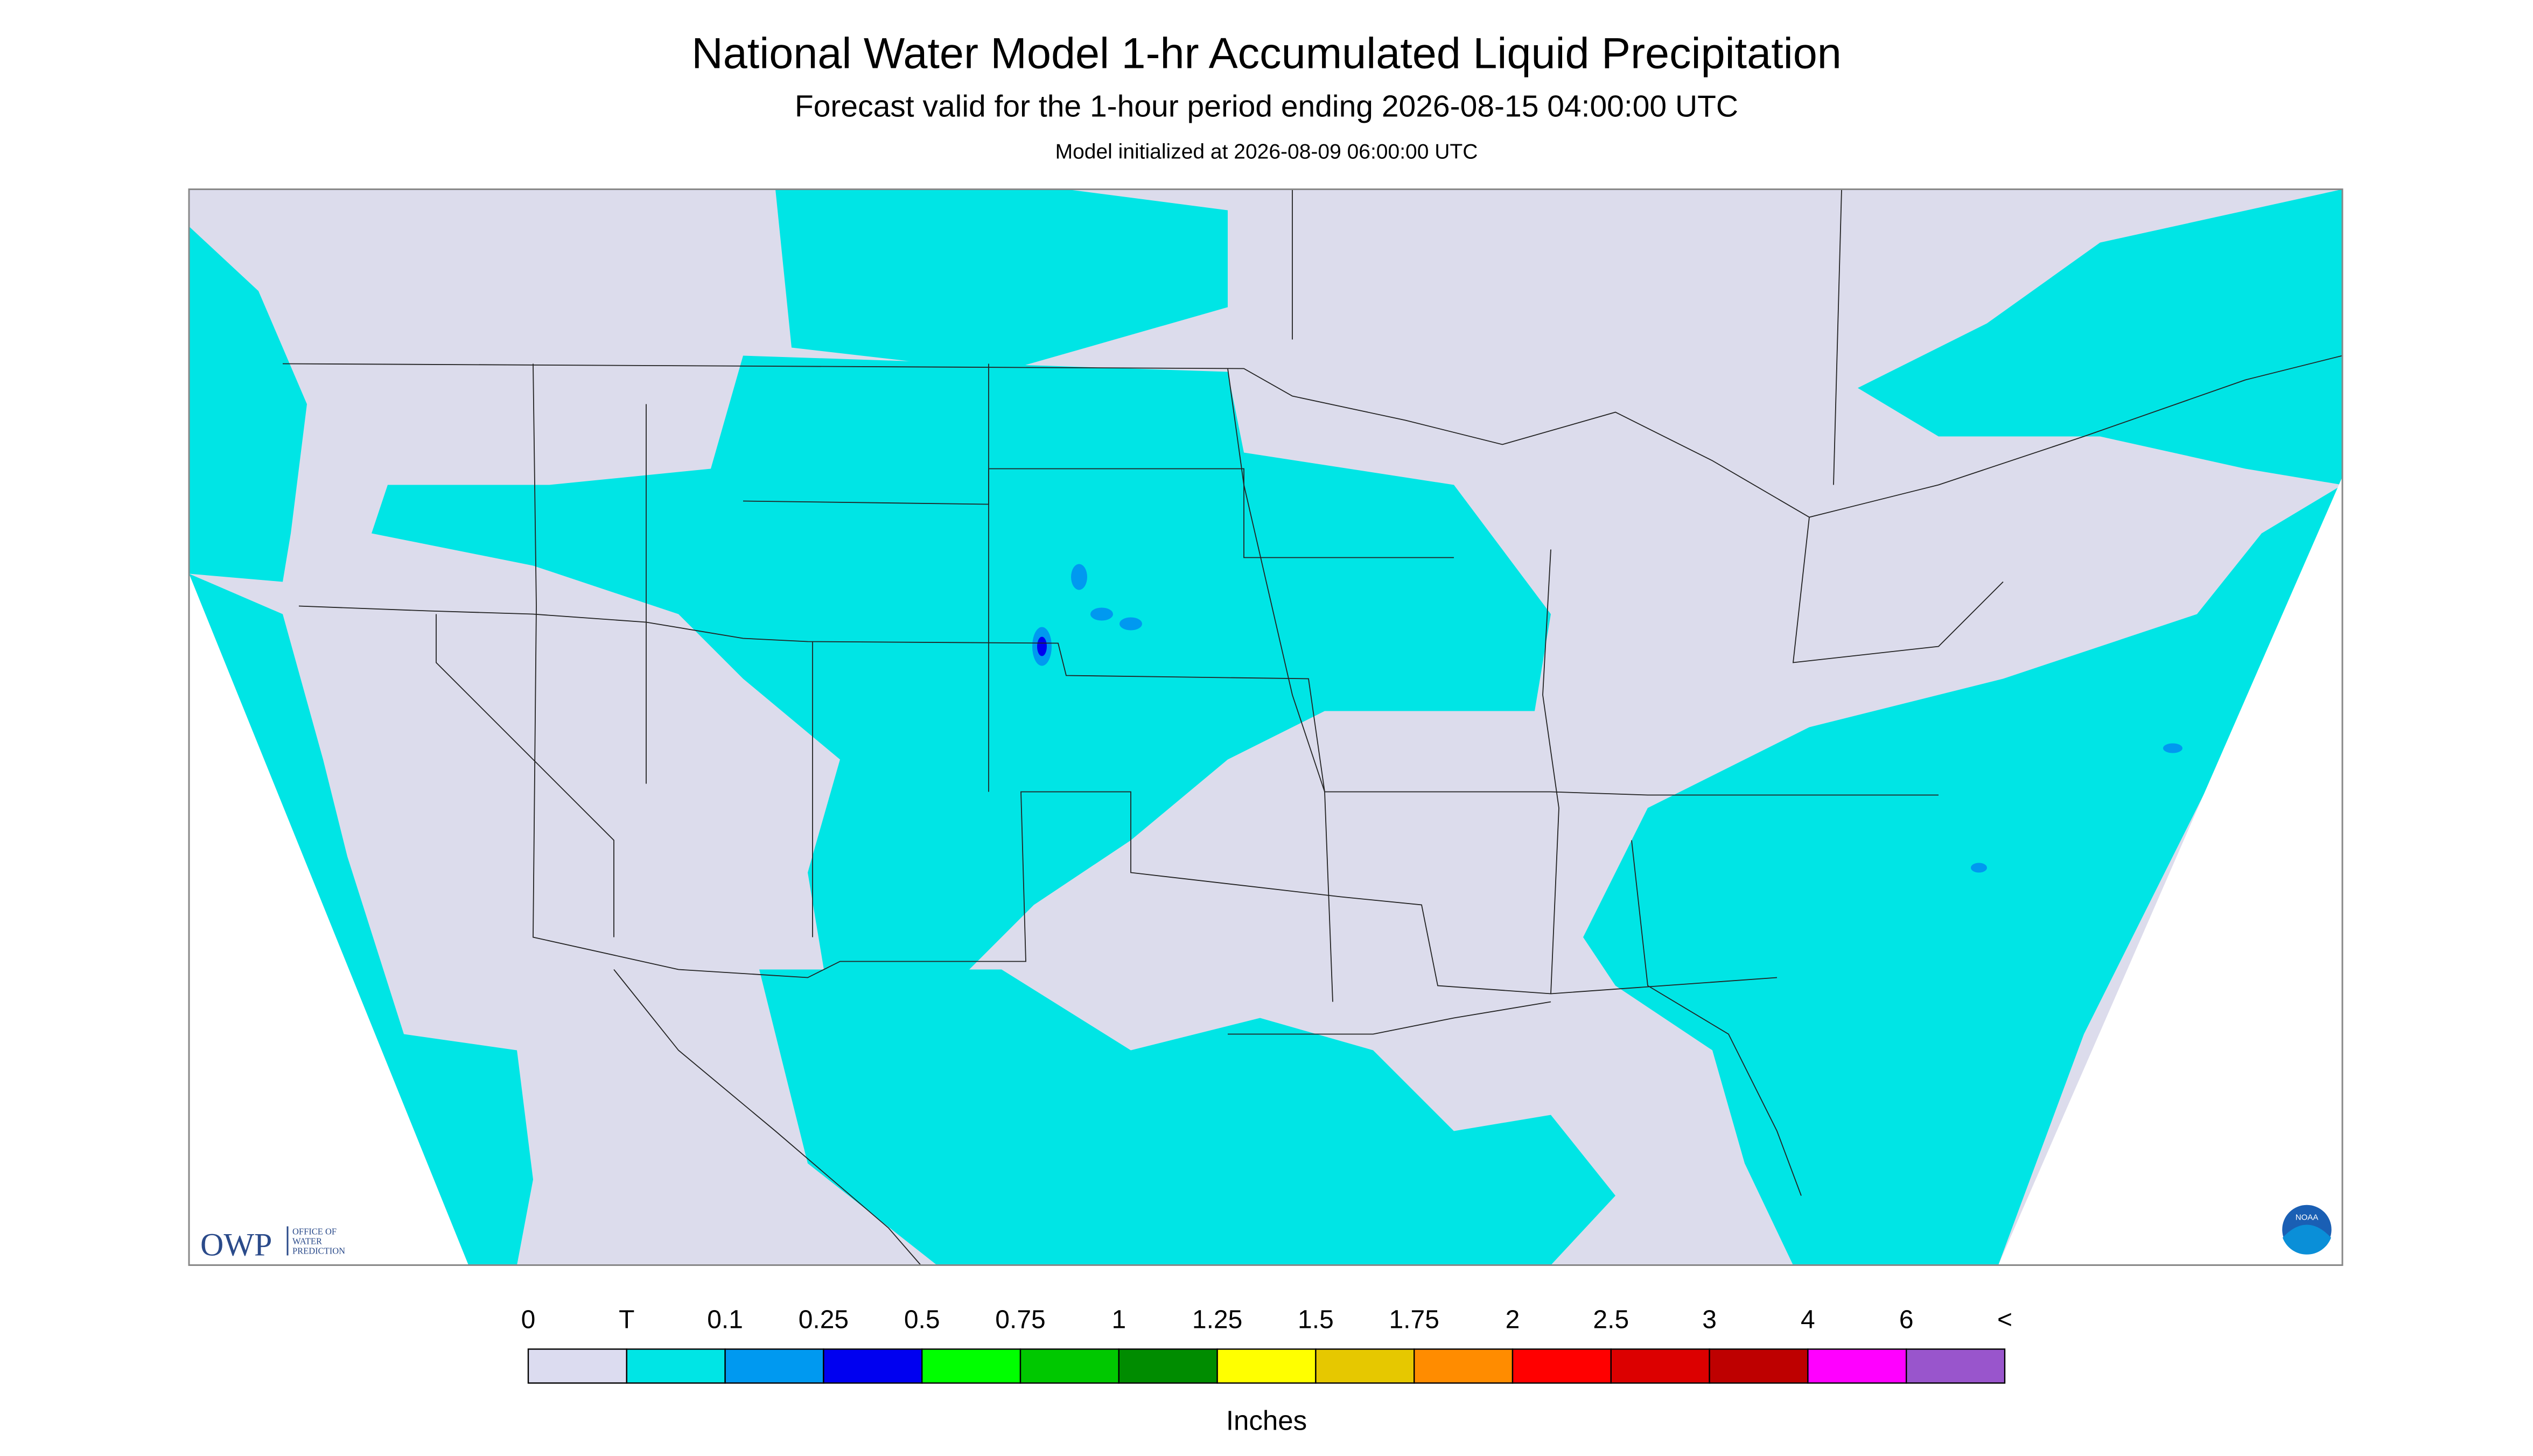 This screenshot has width=2533, height=1456. What do you see at coordinates (1907, 1320) in the screenshot?
I see `legend-label: 6` at bounding box center [1907, 1320].